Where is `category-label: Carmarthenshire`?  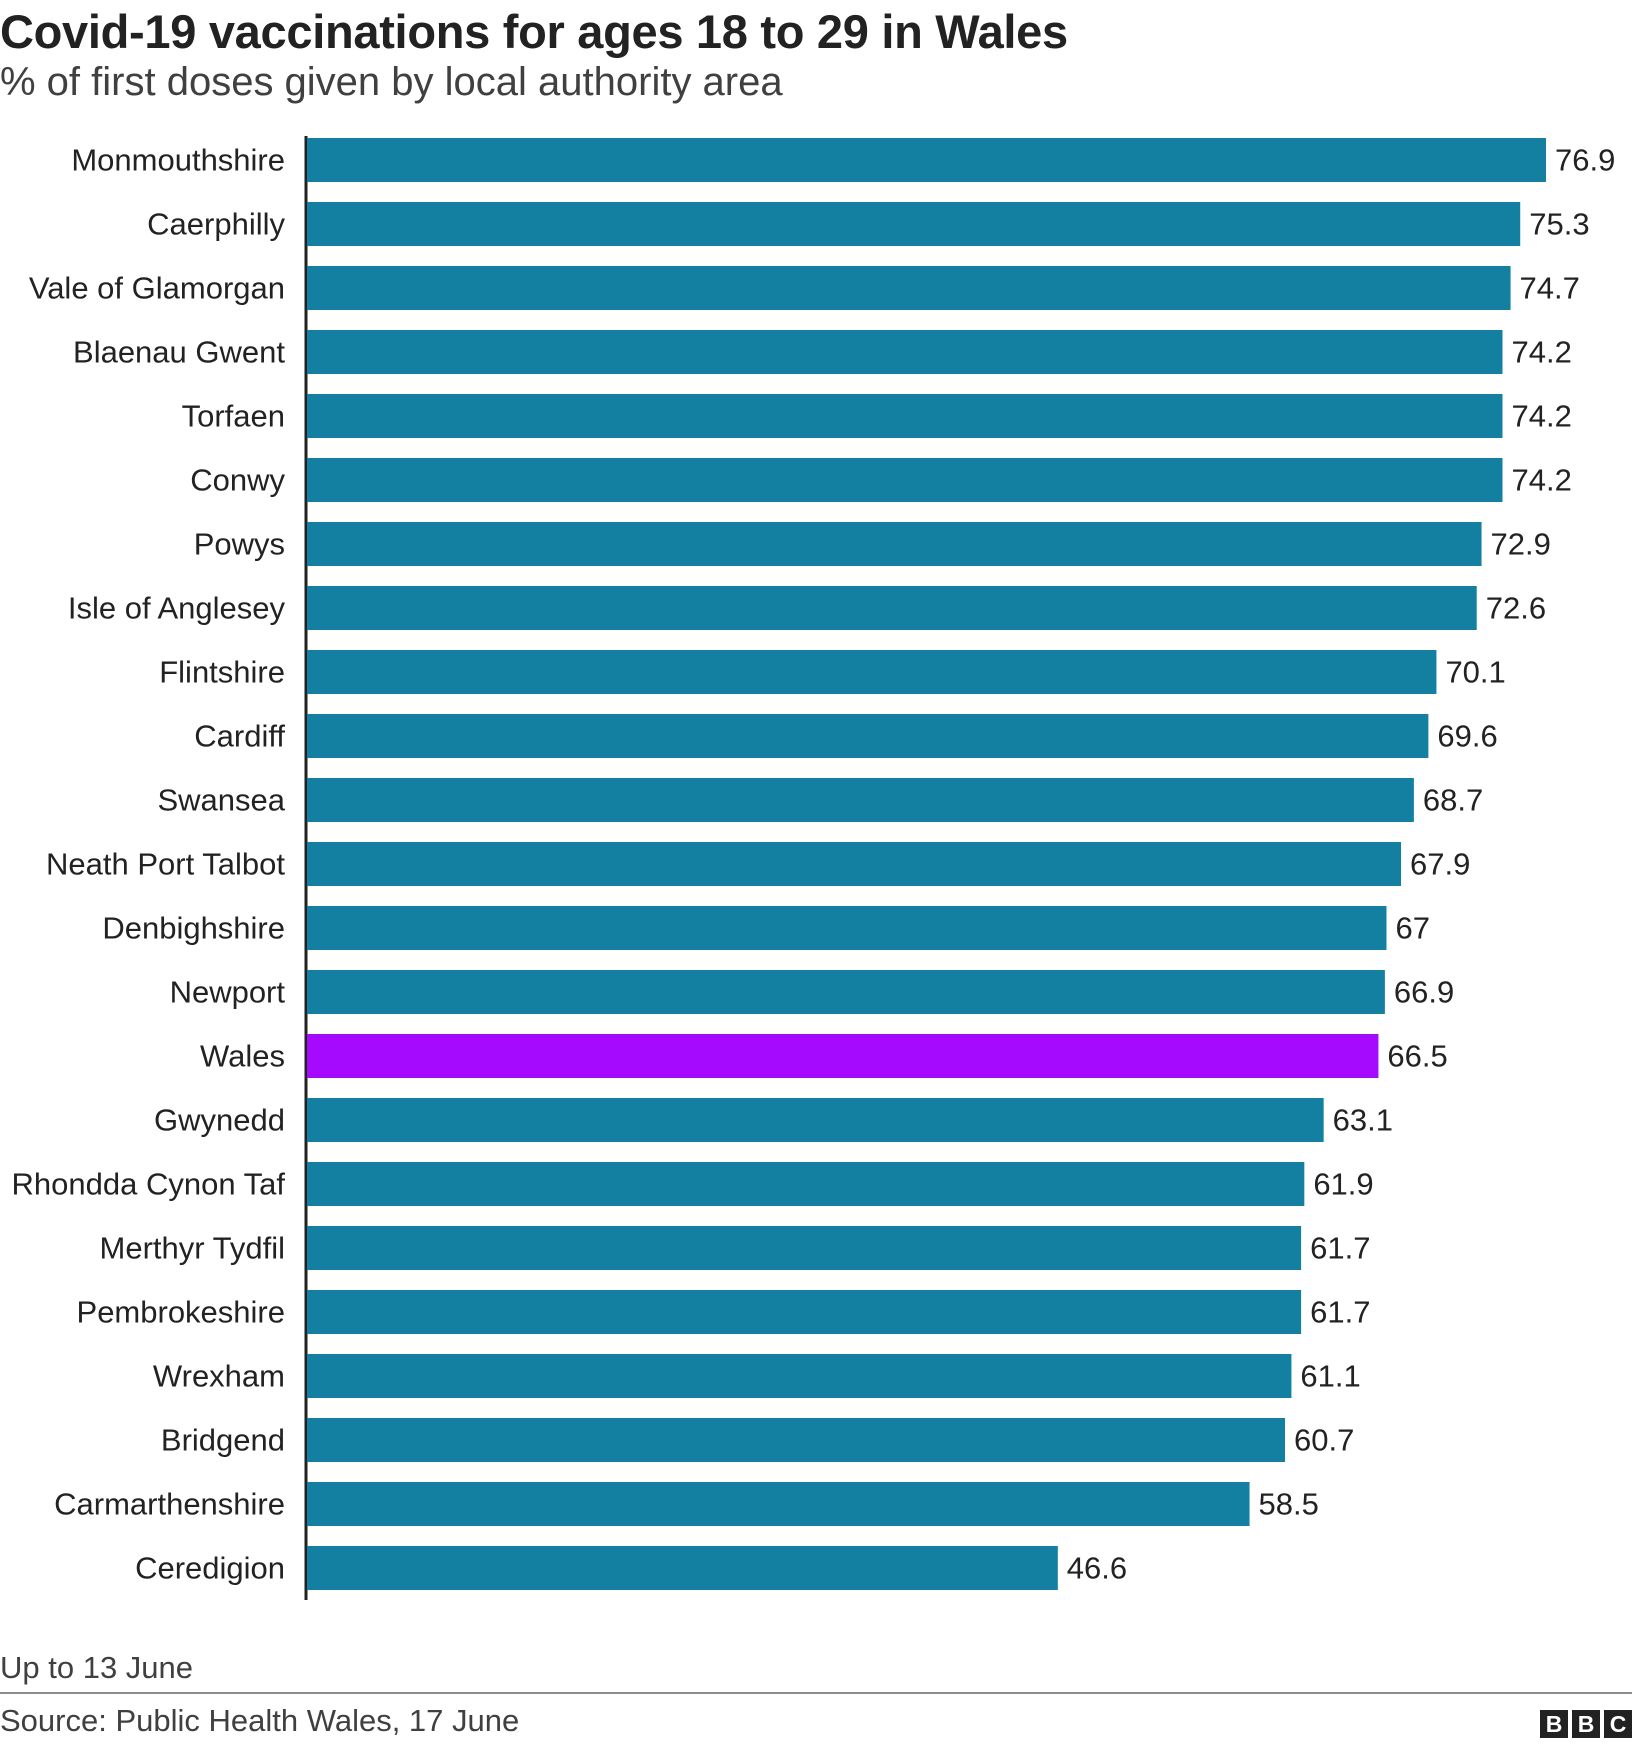 category-label: Carmarthenshire is located at coordinates (169, 1504).